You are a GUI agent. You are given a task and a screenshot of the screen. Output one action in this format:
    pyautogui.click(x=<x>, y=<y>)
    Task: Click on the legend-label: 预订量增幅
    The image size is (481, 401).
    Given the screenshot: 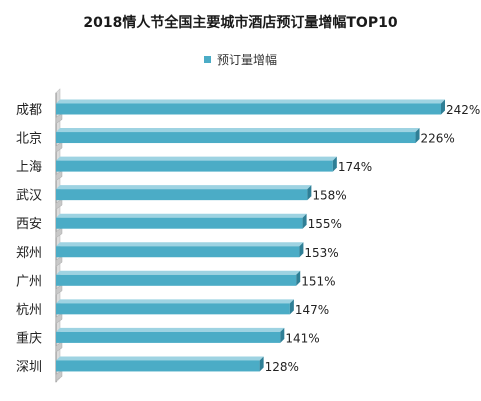 What is the action you would take?
    pyautogui.click(x=246, y=59)
    